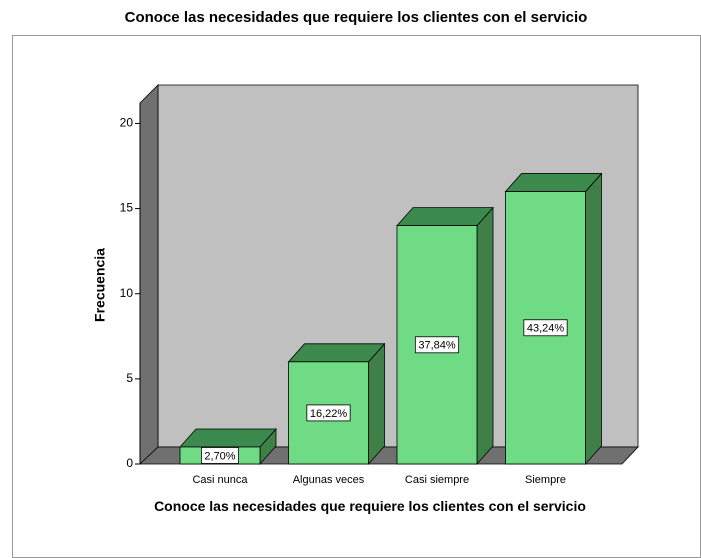  What do you see at coordinates (149, 274) in the screenshot?
I see `side-wall` at bounding box center [149, 274].